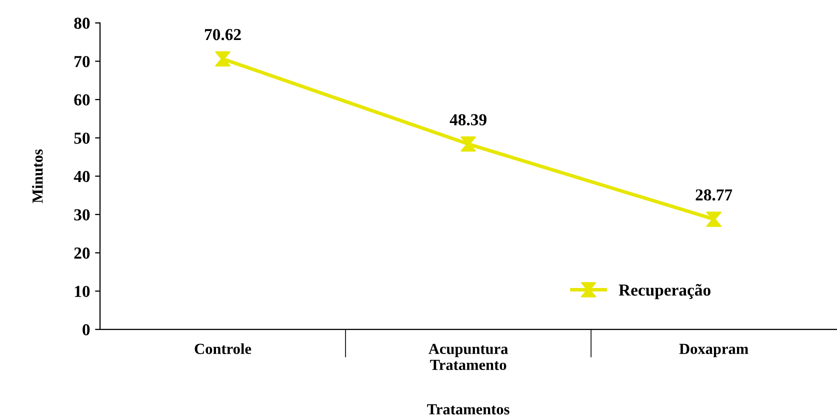 The width and height of the screenshot is (837, 417). Describe the element at coordinates (37, 176) in the screenshot. I see `y-axis-title: Minutos` at that location.